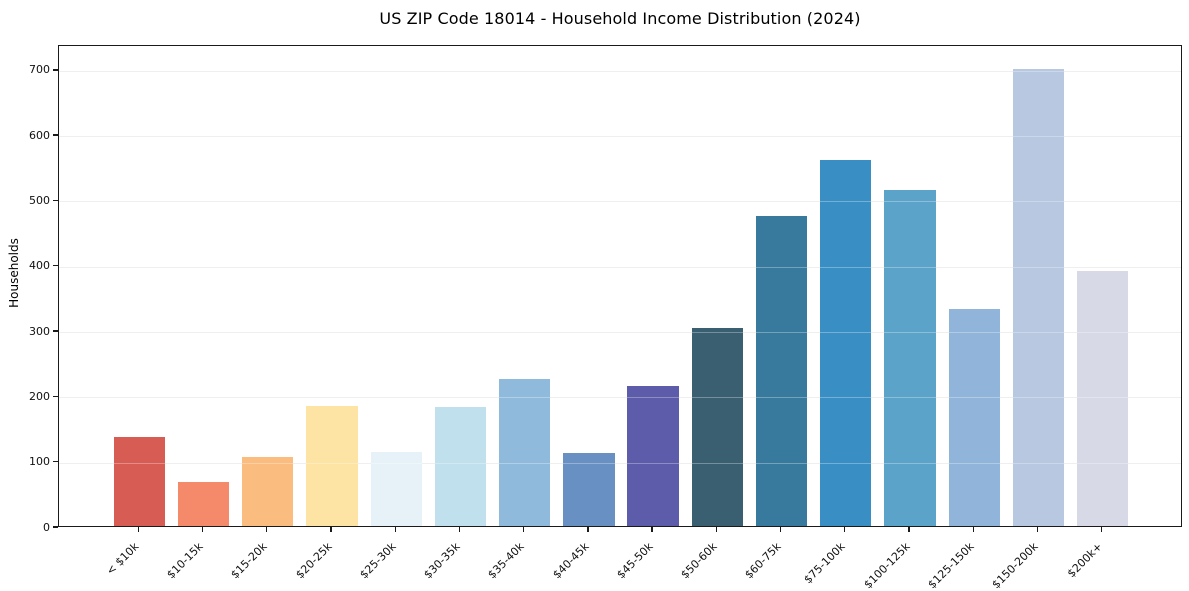  What do you see at coordinates (951, 565) in the screenshot?
I see `x-tick-label-14: $125-150k` at bounding box center [951, 565].